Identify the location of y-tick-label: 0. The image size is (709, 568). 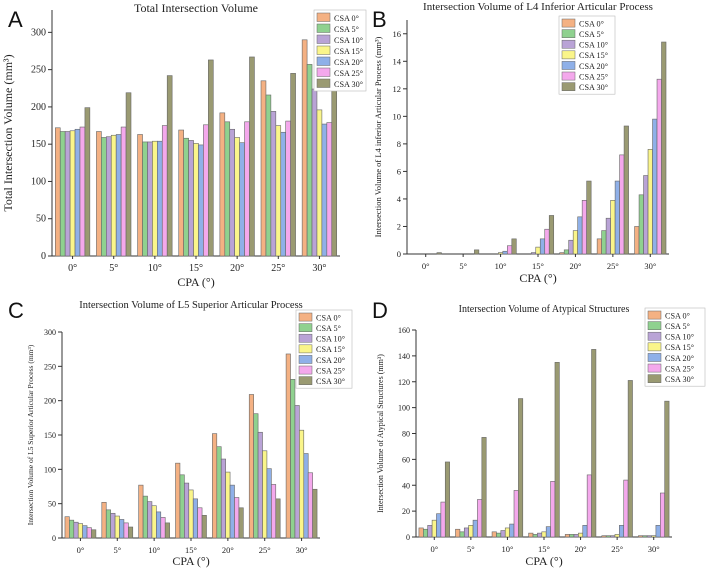
(408, 537).